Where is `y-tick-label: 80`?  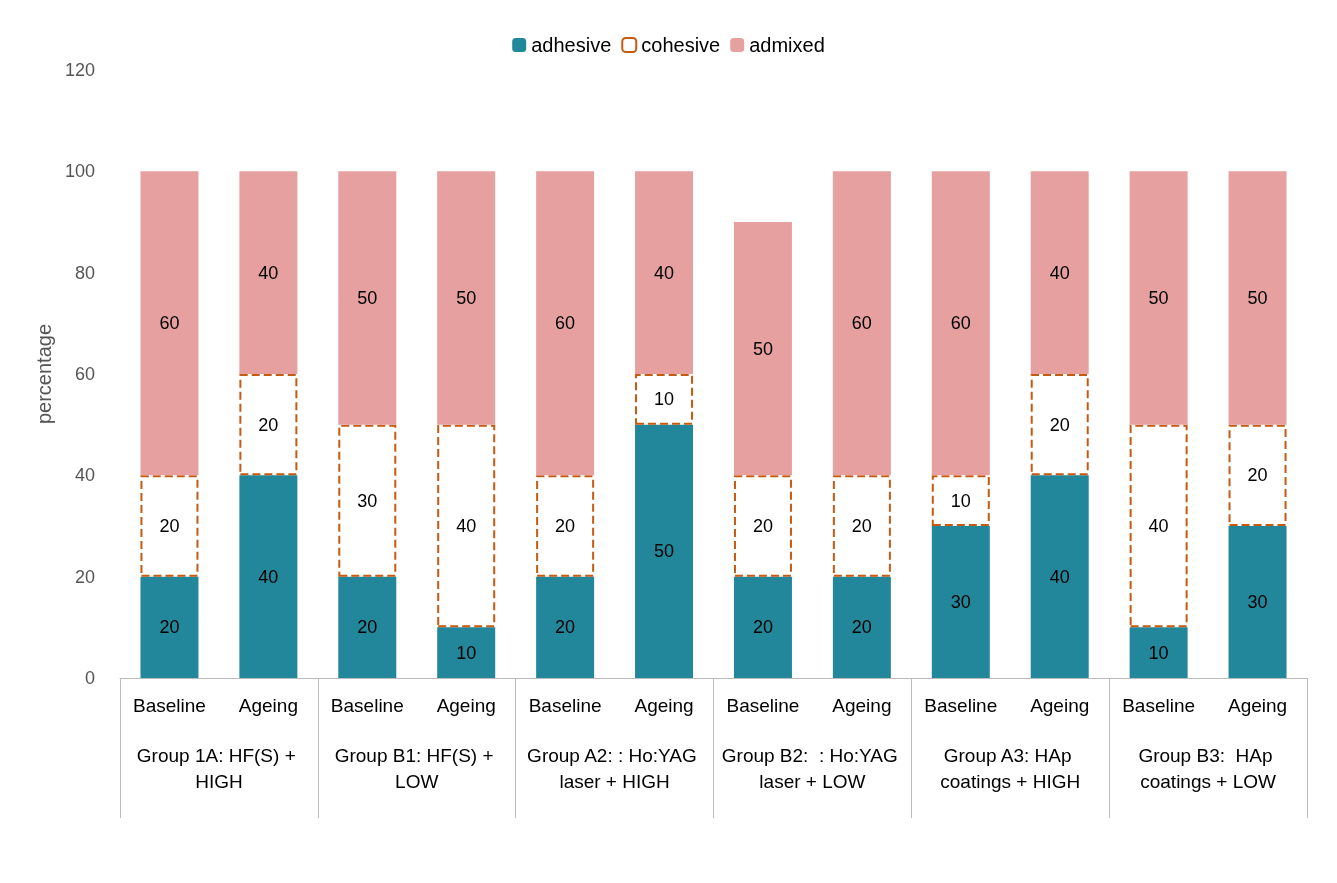 y-tick-label: 80 is located at coordinates (84, 272).